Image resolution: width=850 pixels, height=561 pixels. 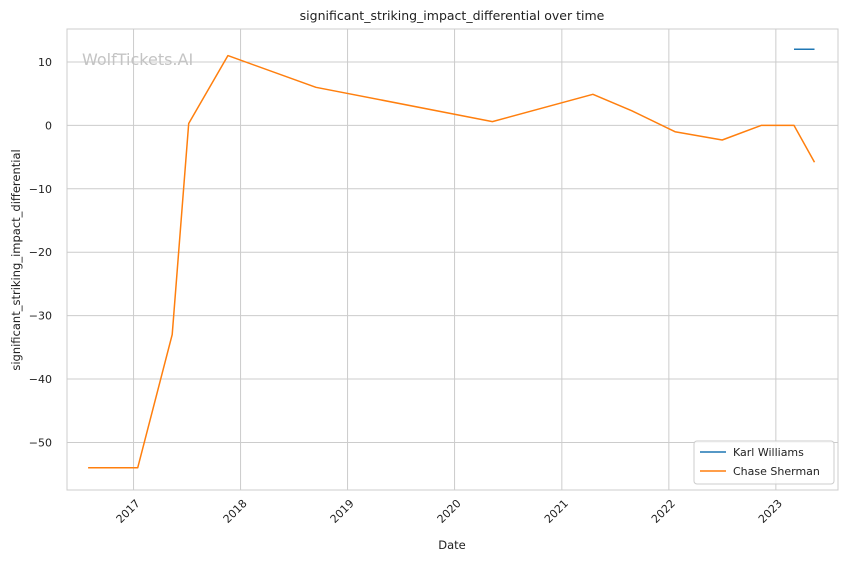 What do you see at coordinates (137, 59) in the screenshot?
I see `watermark: WolfTickets.AI` at bounding box center [137, 59].